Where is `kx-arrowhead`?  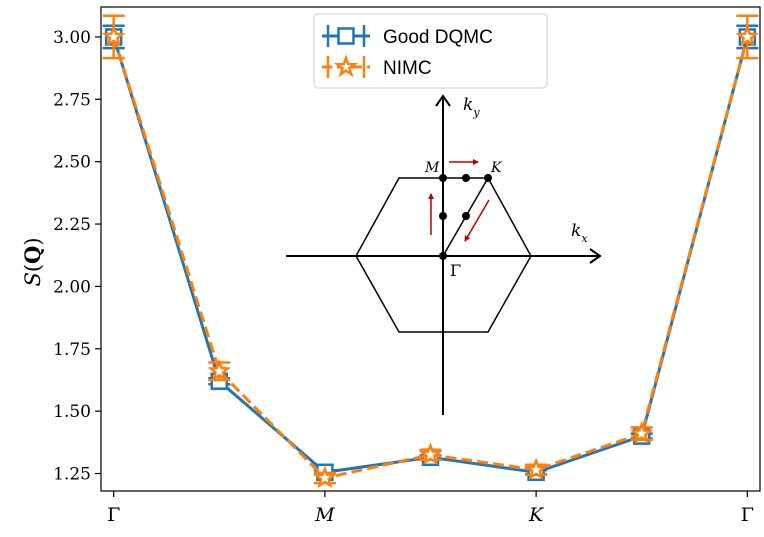
kx-arrowhead is located at coordinates (595, 256).